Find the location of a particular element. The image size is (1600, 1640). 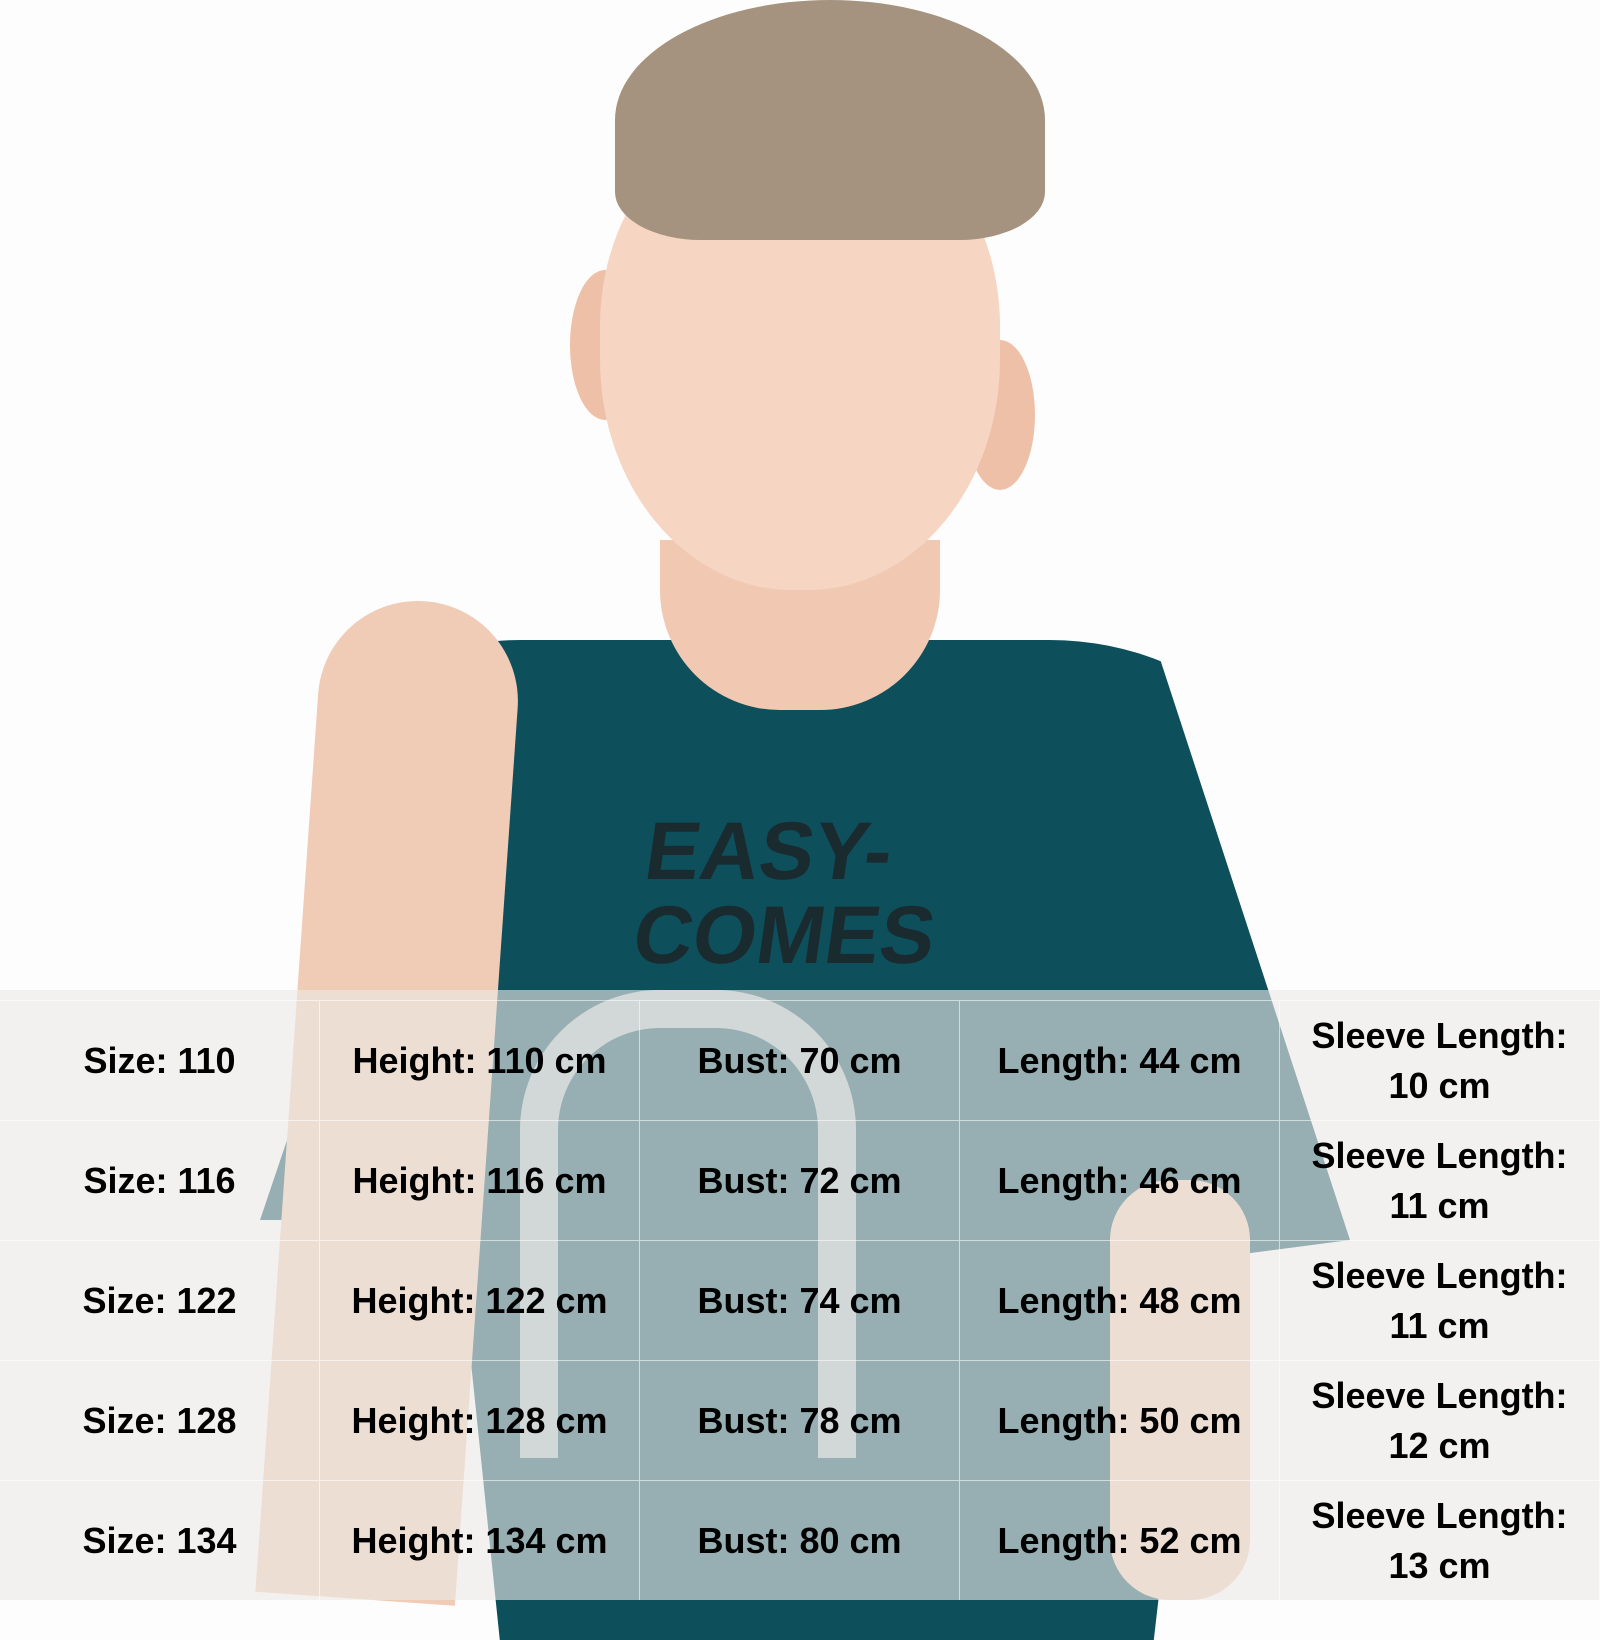

table-cell: Bust: 72 cm is located at coordinates (800, 1180).